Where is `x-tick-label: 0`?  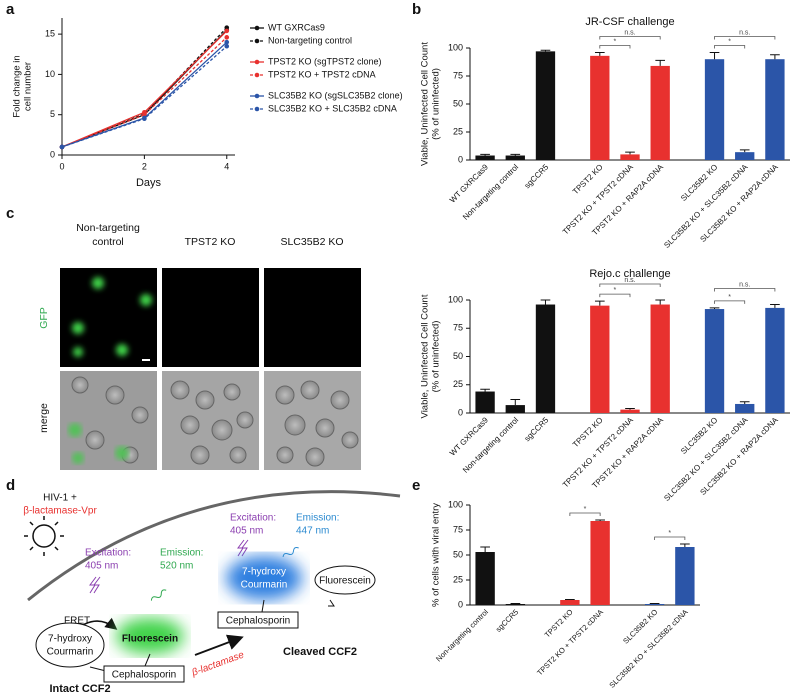
x-tick-label: 0 is located at coordinates (61, 166).